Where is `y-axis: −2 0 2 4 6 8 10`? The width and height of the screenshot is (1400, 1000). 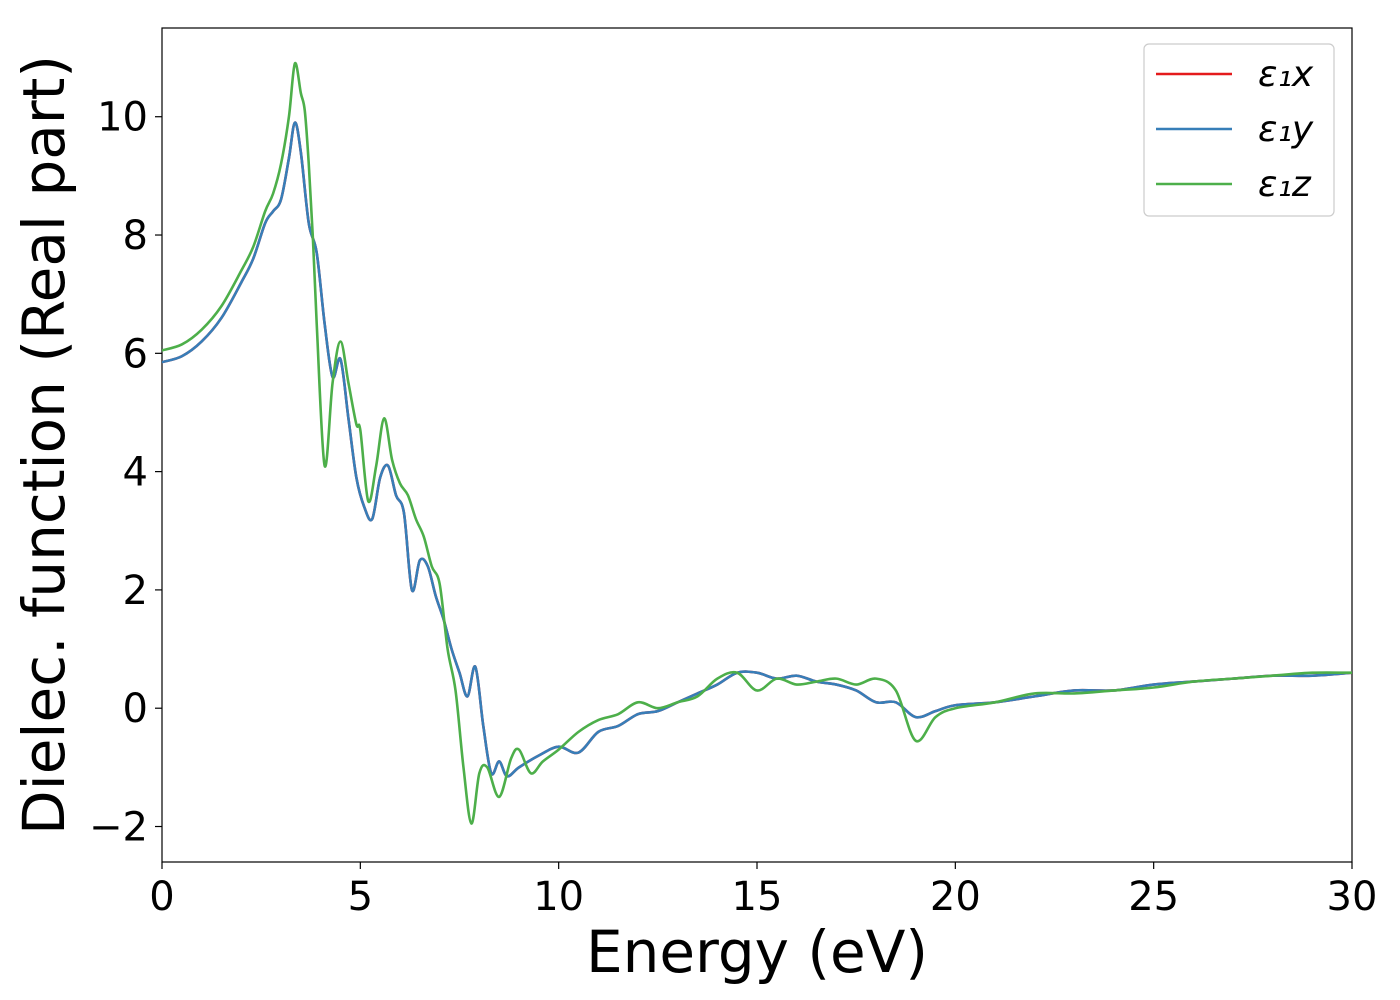
y-axis: −2 0 2 4 6 8 10 is located at coordinates (125, 473).